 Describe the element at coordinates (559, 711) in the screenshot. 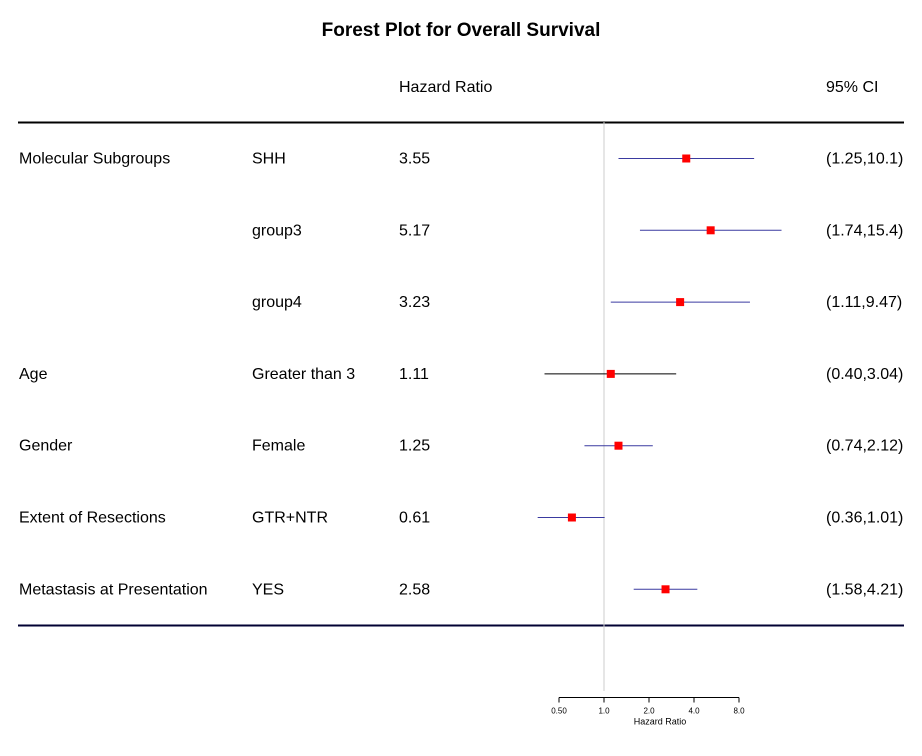

I see `x-tick-label: 0.50` at that location.